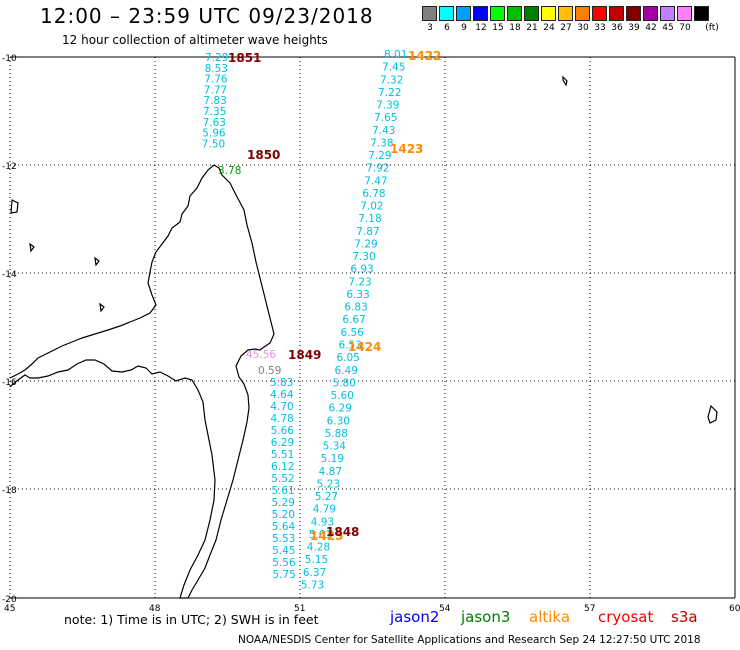 Image resolution: width=740 pixels, height=650 pixels. What do you see at coordinates (314, 573) in the screenshot?
I see `swh-value: 6.37` at bounding box center [314, 573].